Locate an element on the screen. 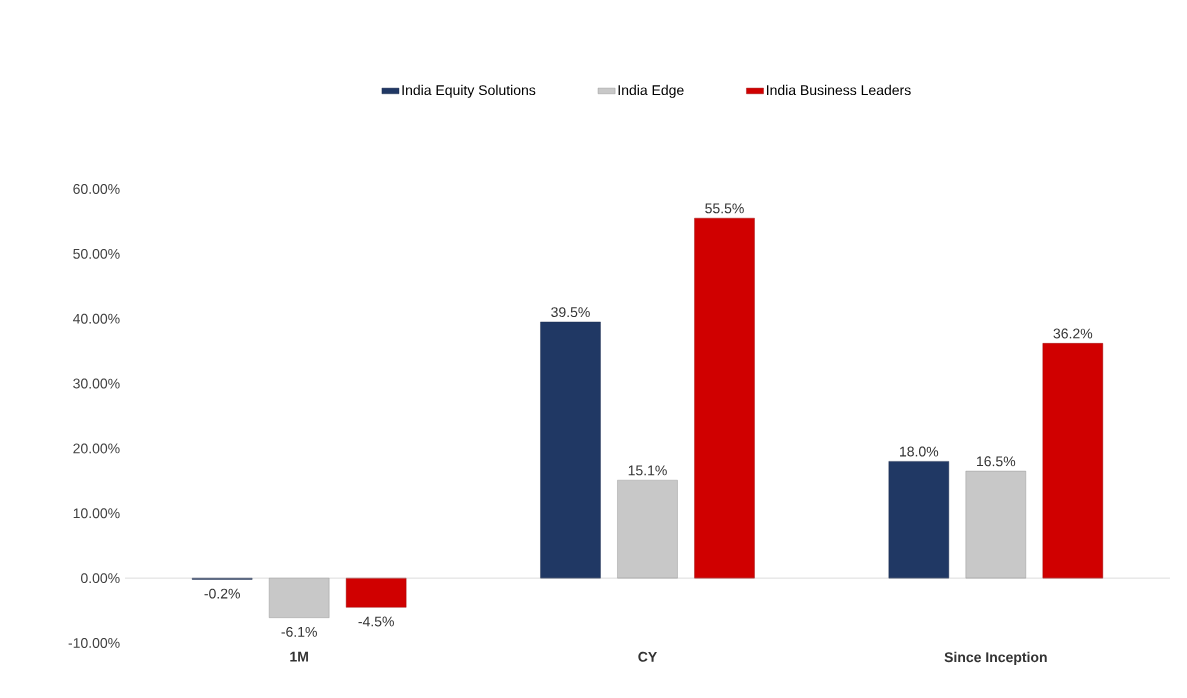 This screenshot has width=1187, height=698. y-tick-label: 60.00% is located at coordinates (96, 189).